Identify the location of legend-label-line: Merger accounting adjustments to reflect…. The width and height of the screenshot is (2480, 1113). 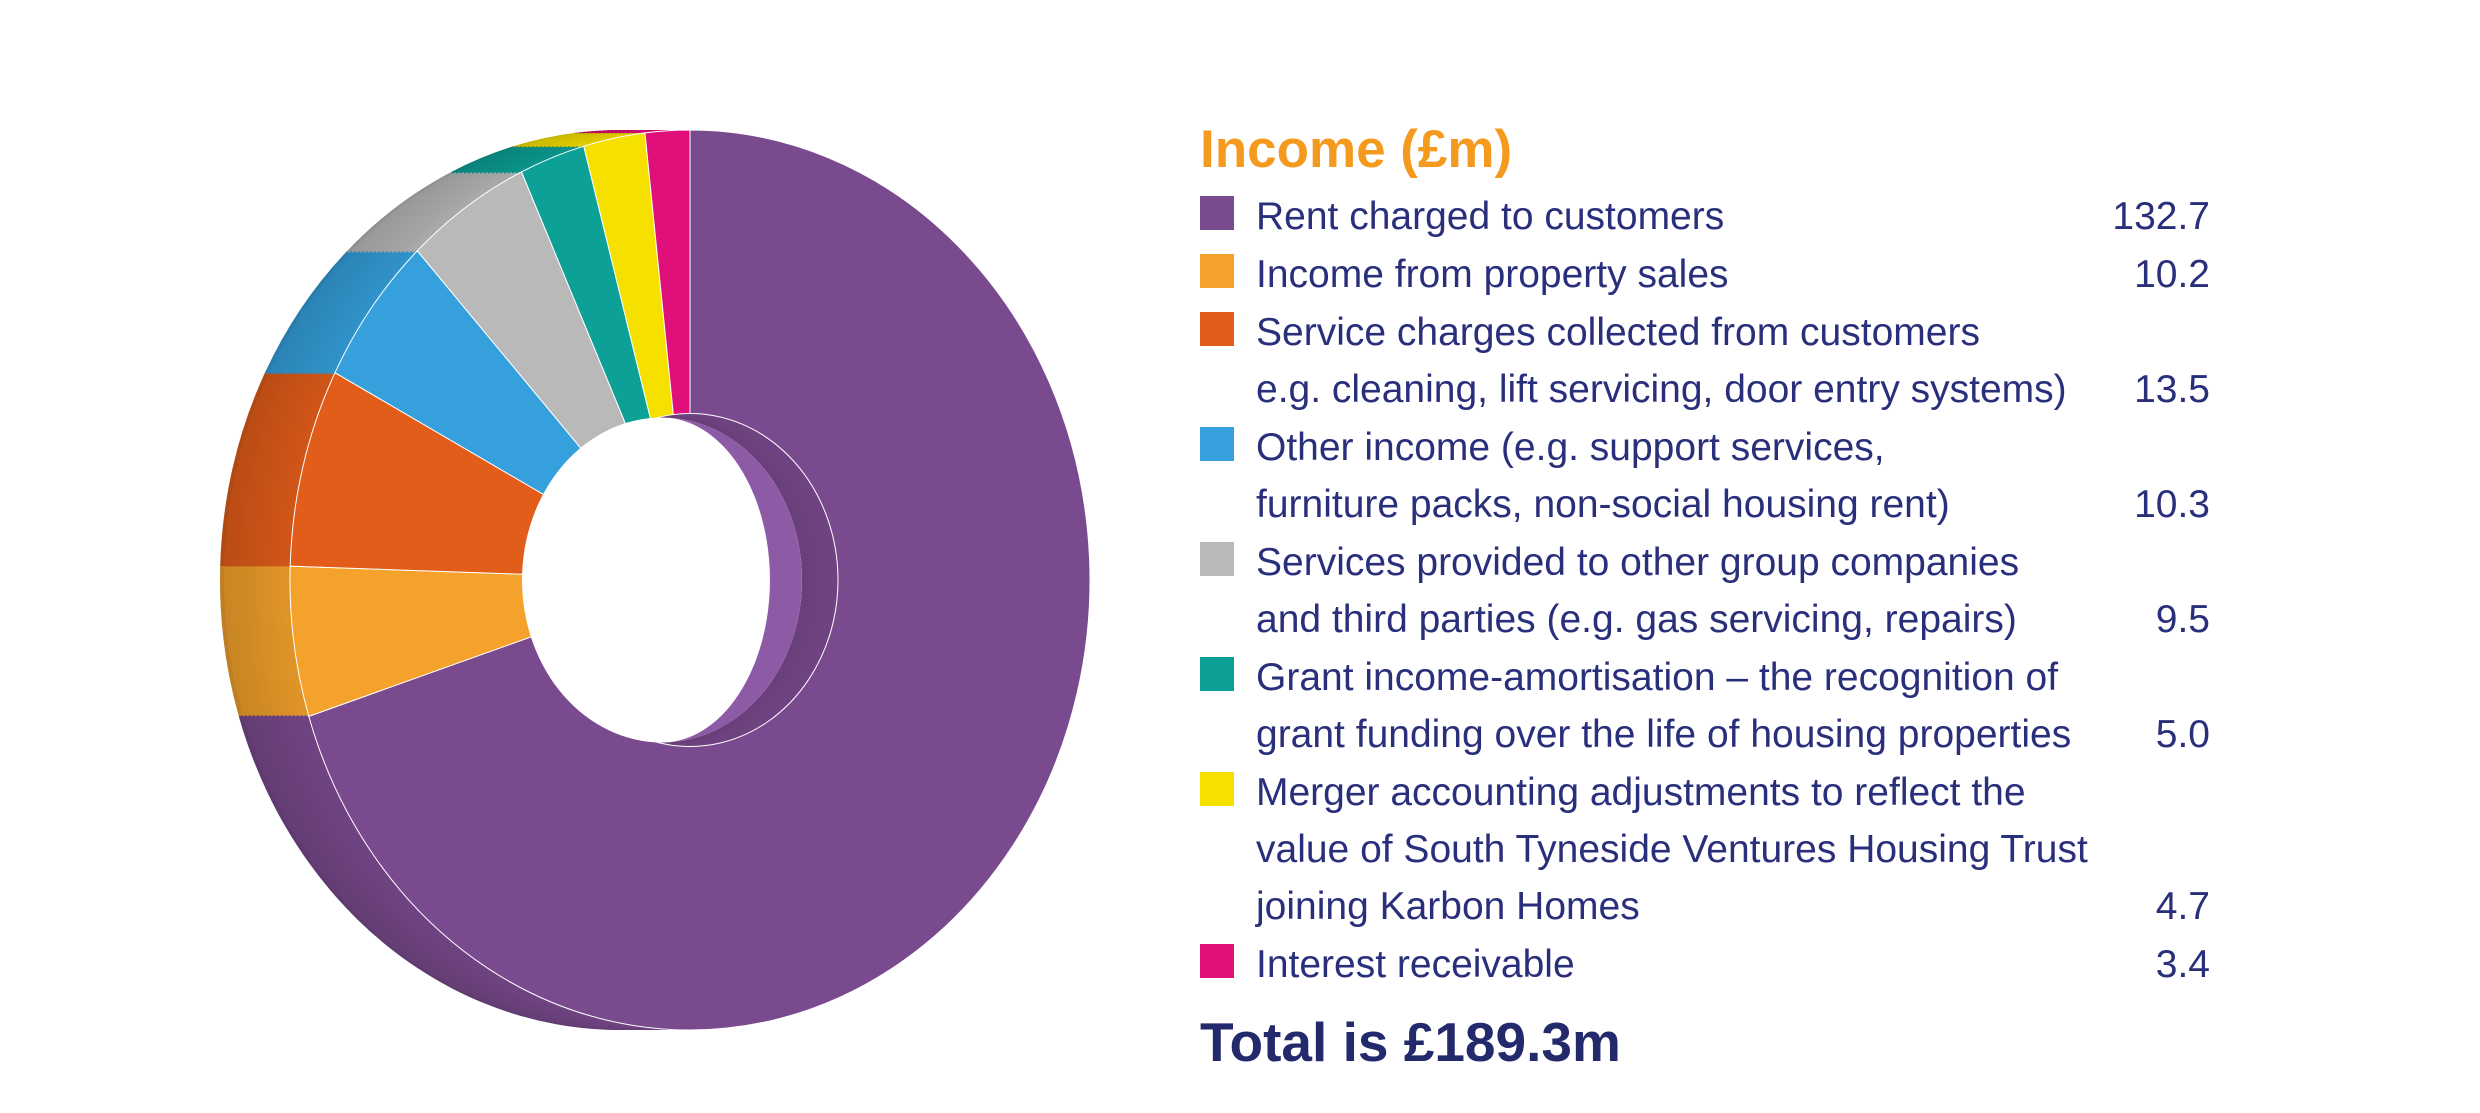
(1641, 792).